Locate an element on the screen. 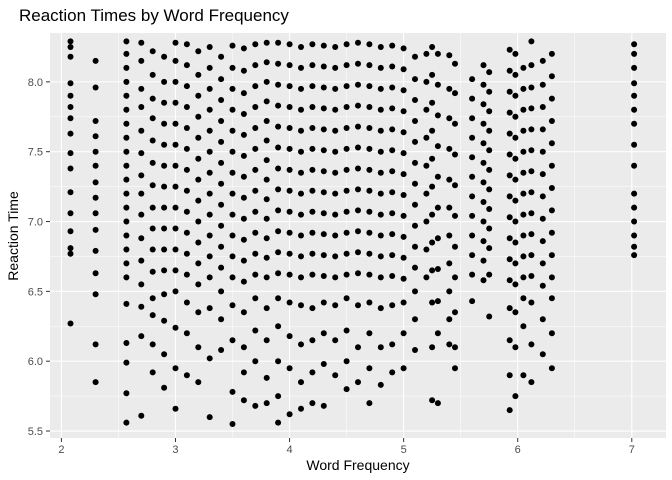 This screenshot has width=672, height=480. x-tick-label: 5 is located at coordinates (404, 450).